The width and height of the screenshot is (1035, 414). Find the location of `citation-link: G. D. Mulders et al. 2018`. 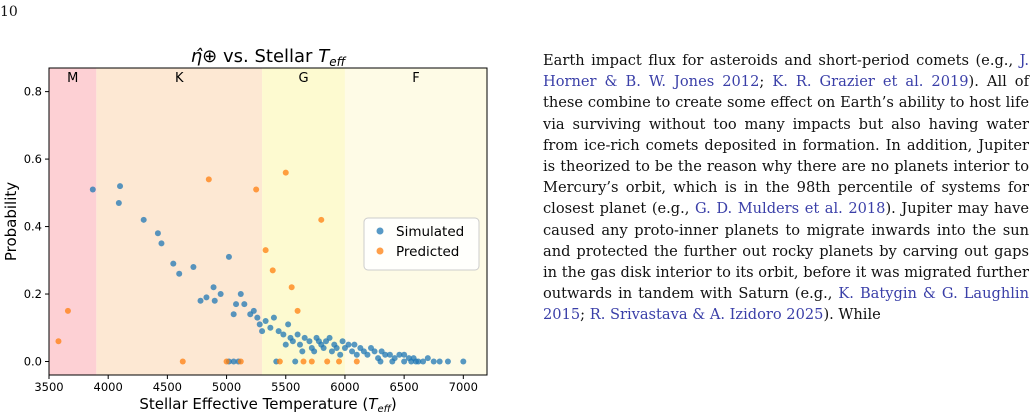

citation-link: G. D. Mulders et al. 2018 is located at coordinates (790, 209).